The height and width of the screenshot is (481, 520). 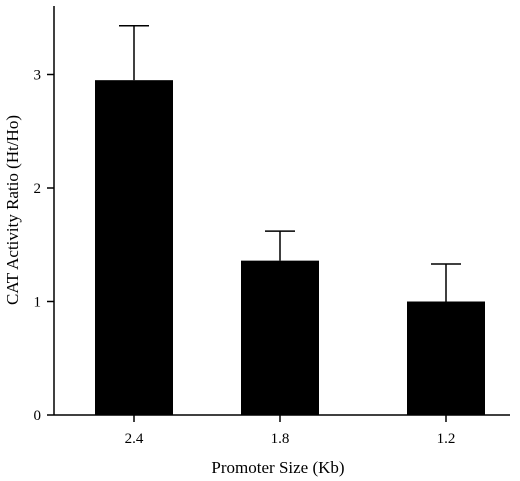 I want to click on y-axis-title: CAT Activity Ratio (Ht/Ho), so click(x=12, y=210).